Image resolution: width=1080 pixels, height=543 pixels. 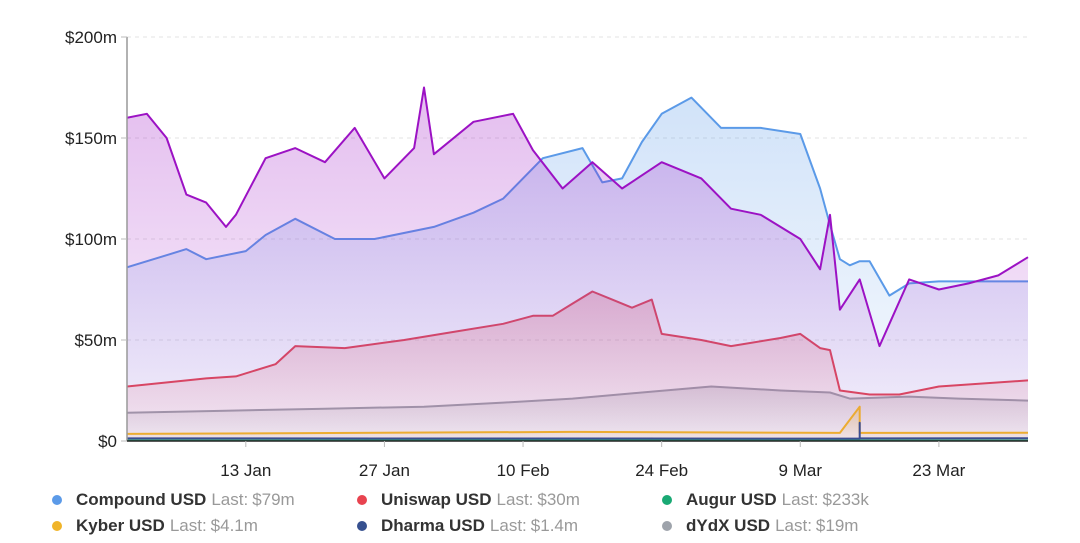 What do you see at coordinates (433, 525) in the screenshot?
I see `legend-name: Dharma USD` at bounding box center [433, 525].